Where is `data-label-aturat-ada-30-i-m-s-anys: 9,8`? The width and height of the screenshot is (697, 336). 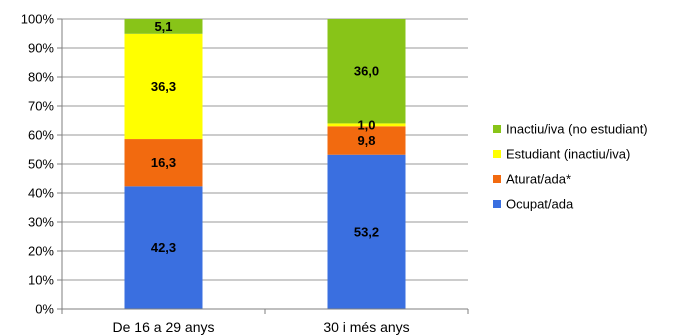
data-label-aturat-ada-30-i-m-s-anys: 9,8 is located at coordinates (366, 140).